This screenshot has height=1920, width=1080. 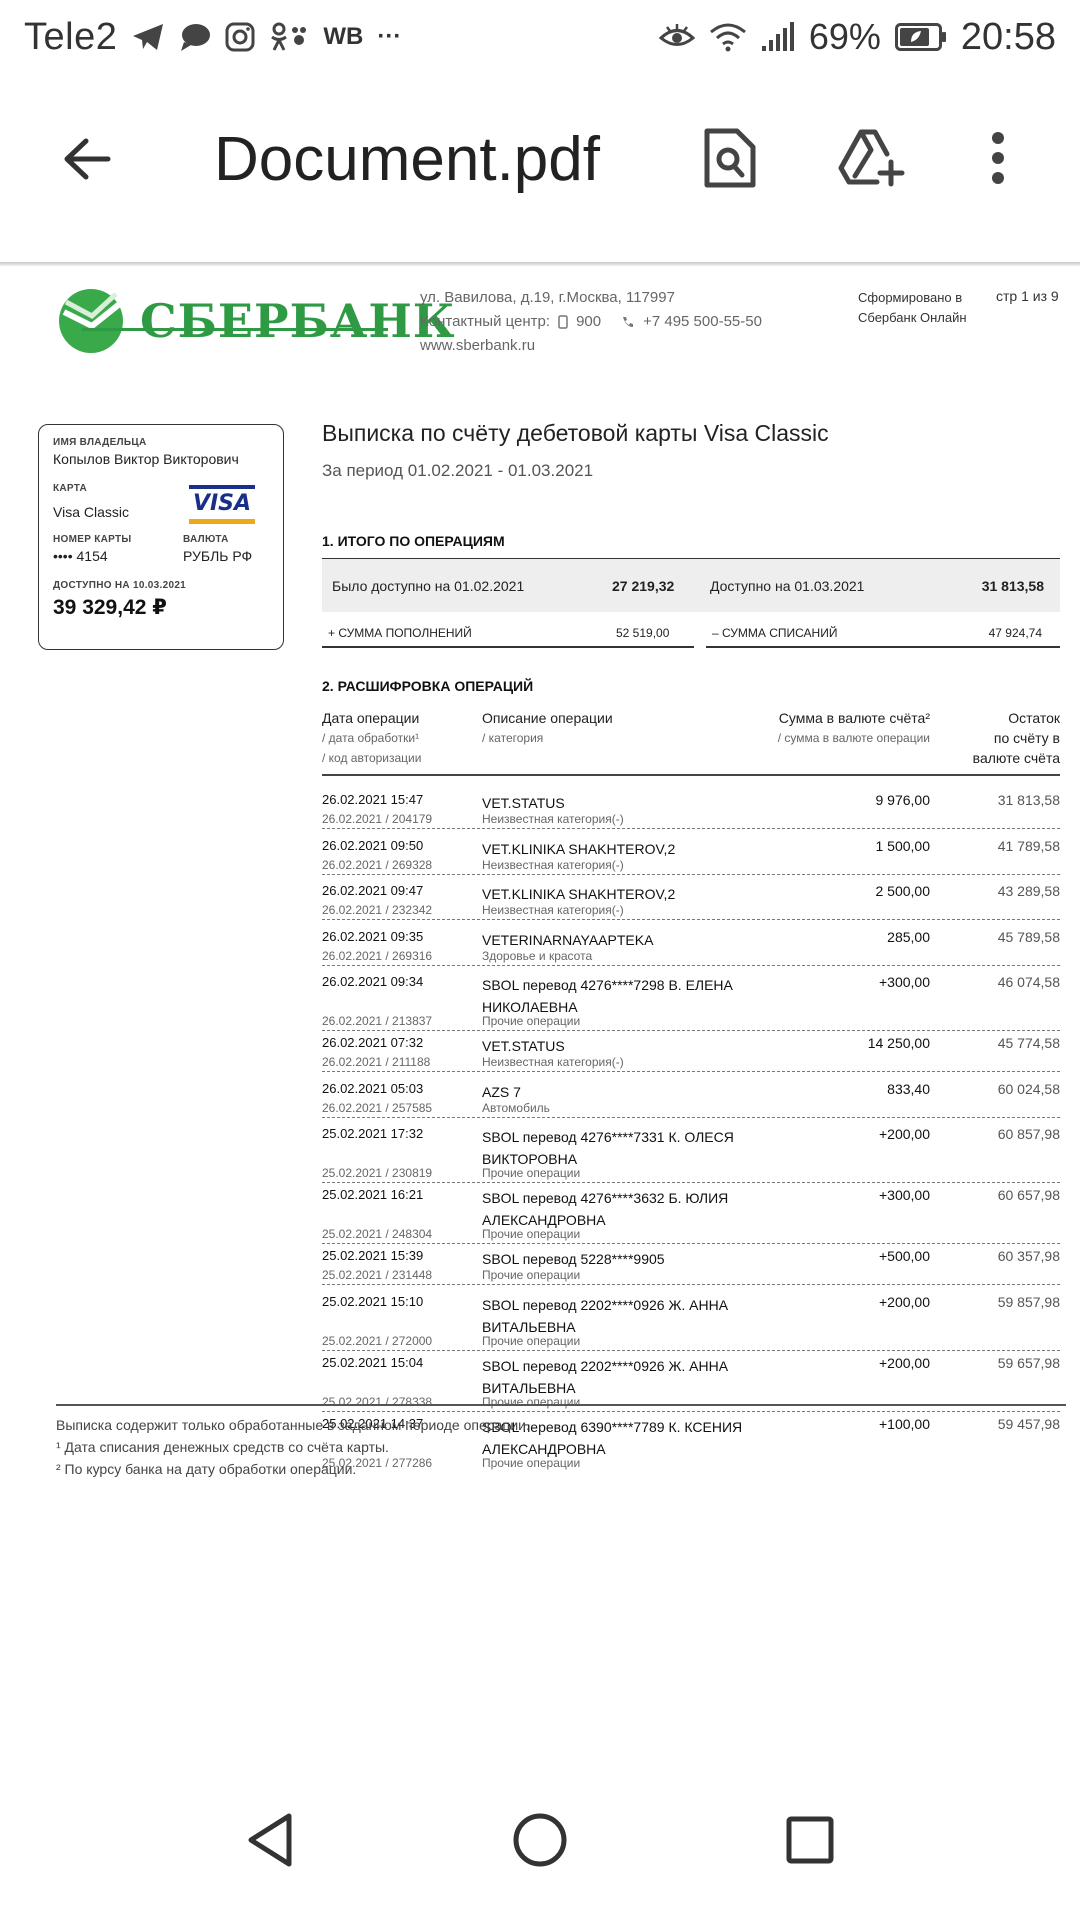 I want to click on tx-amount: 1 500,00, so click(x=903, y=845).